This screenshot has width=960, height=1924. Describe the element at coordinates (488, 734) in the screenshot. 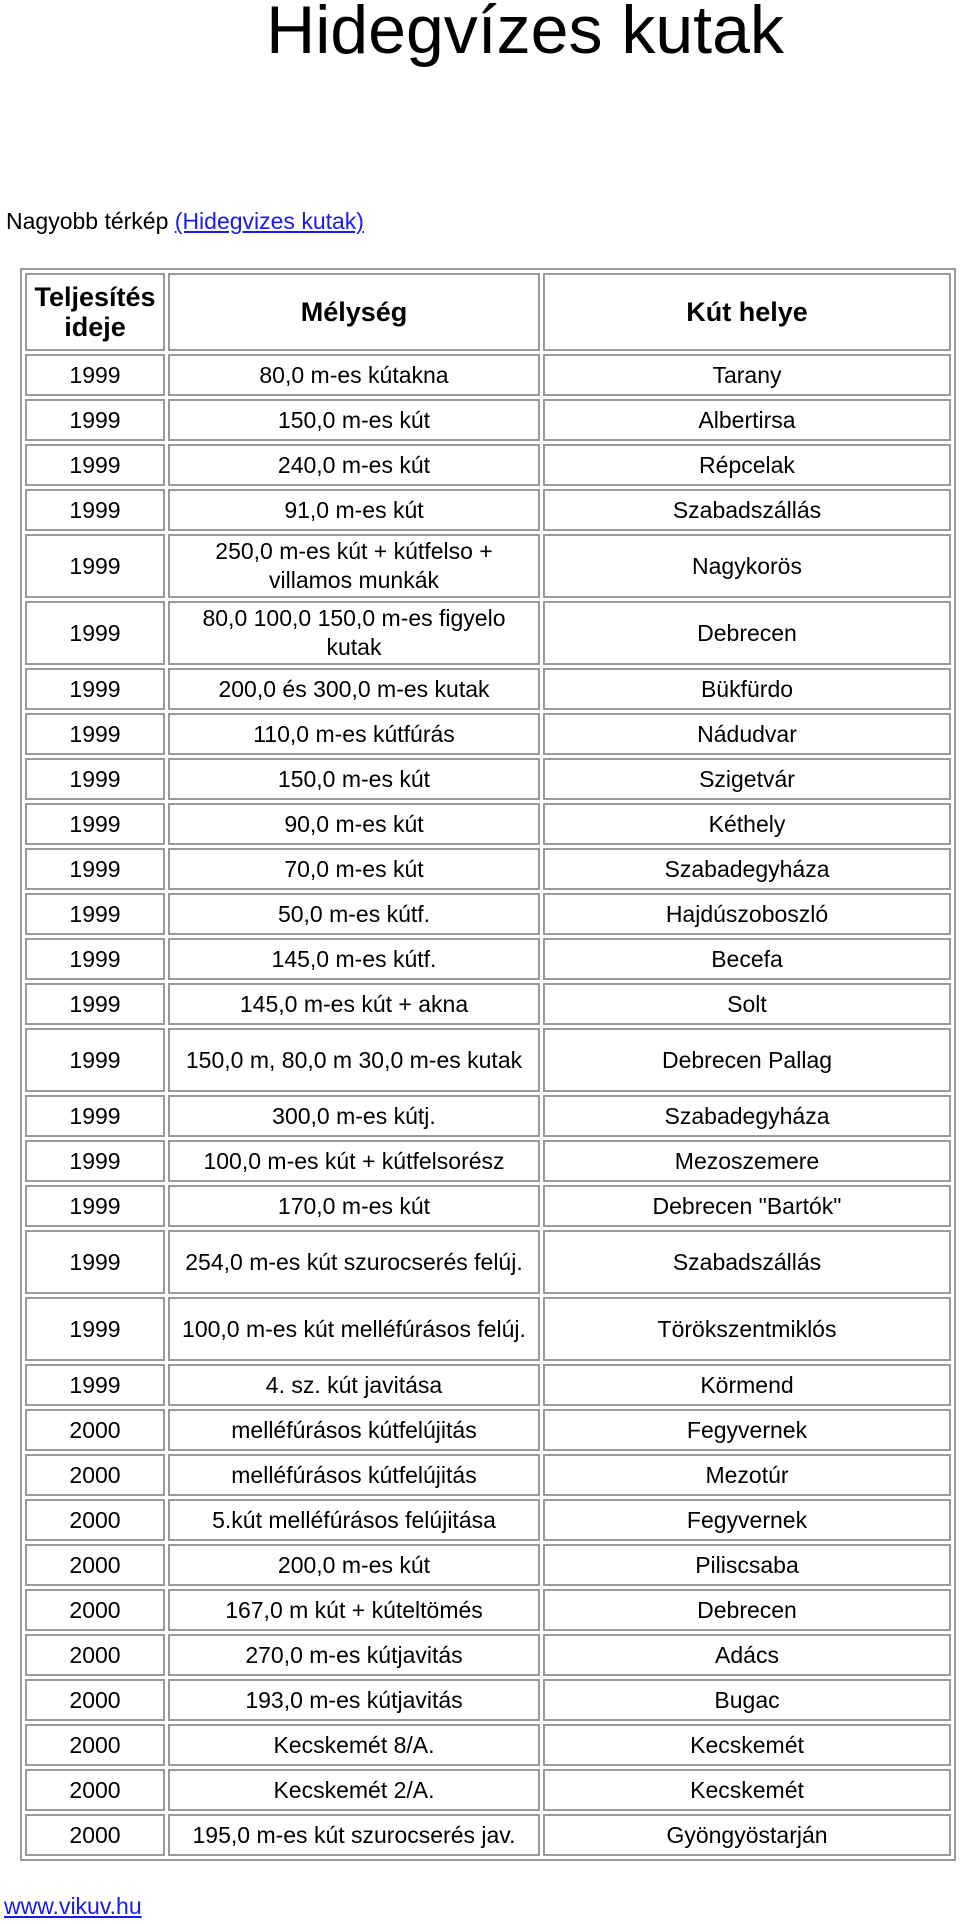

I see `table-row: 1999 110,0 m-es kútfúrás Nádudvar` at that location.